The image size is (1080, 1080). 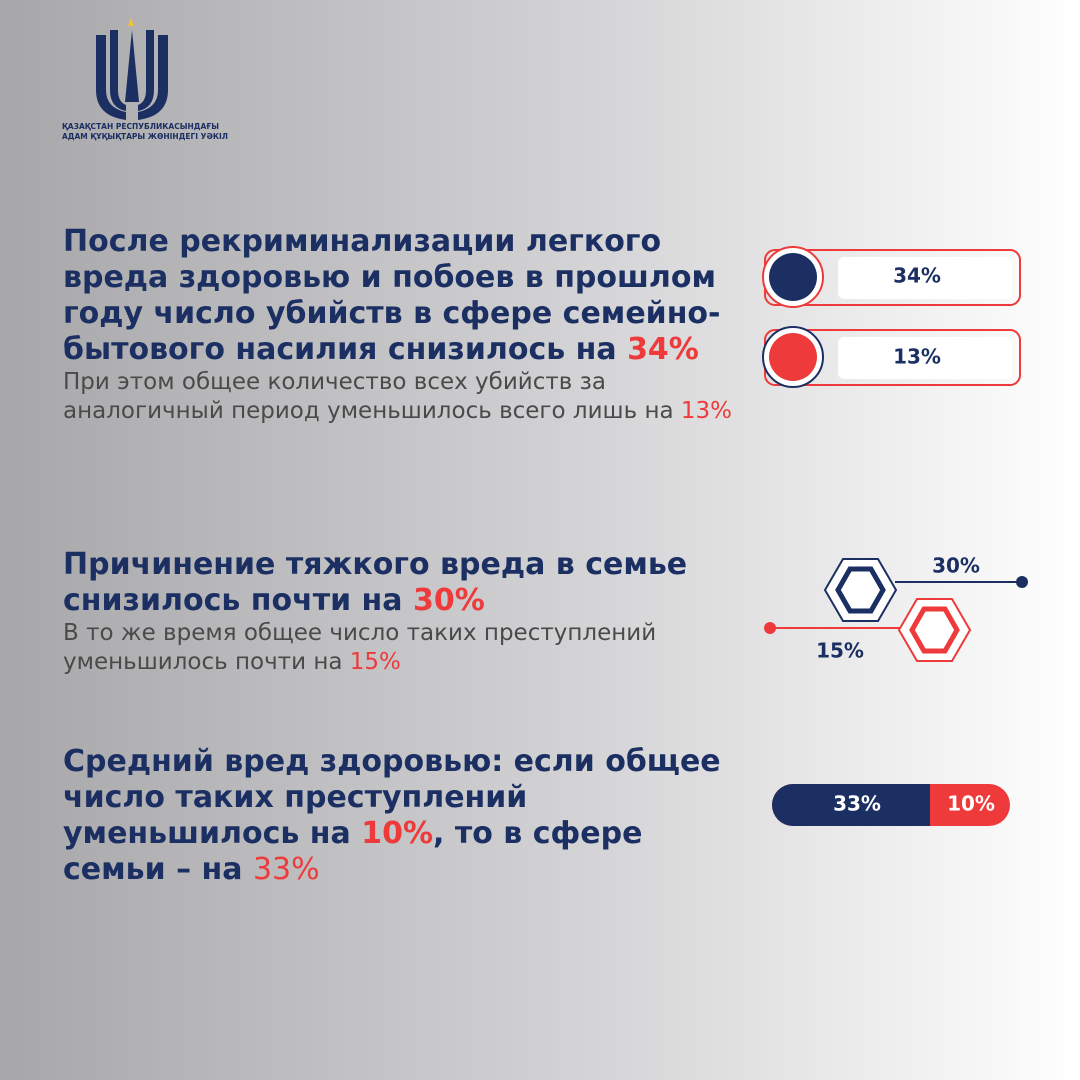 I want to click on highlight: 15%, so click(x=375, y=662).